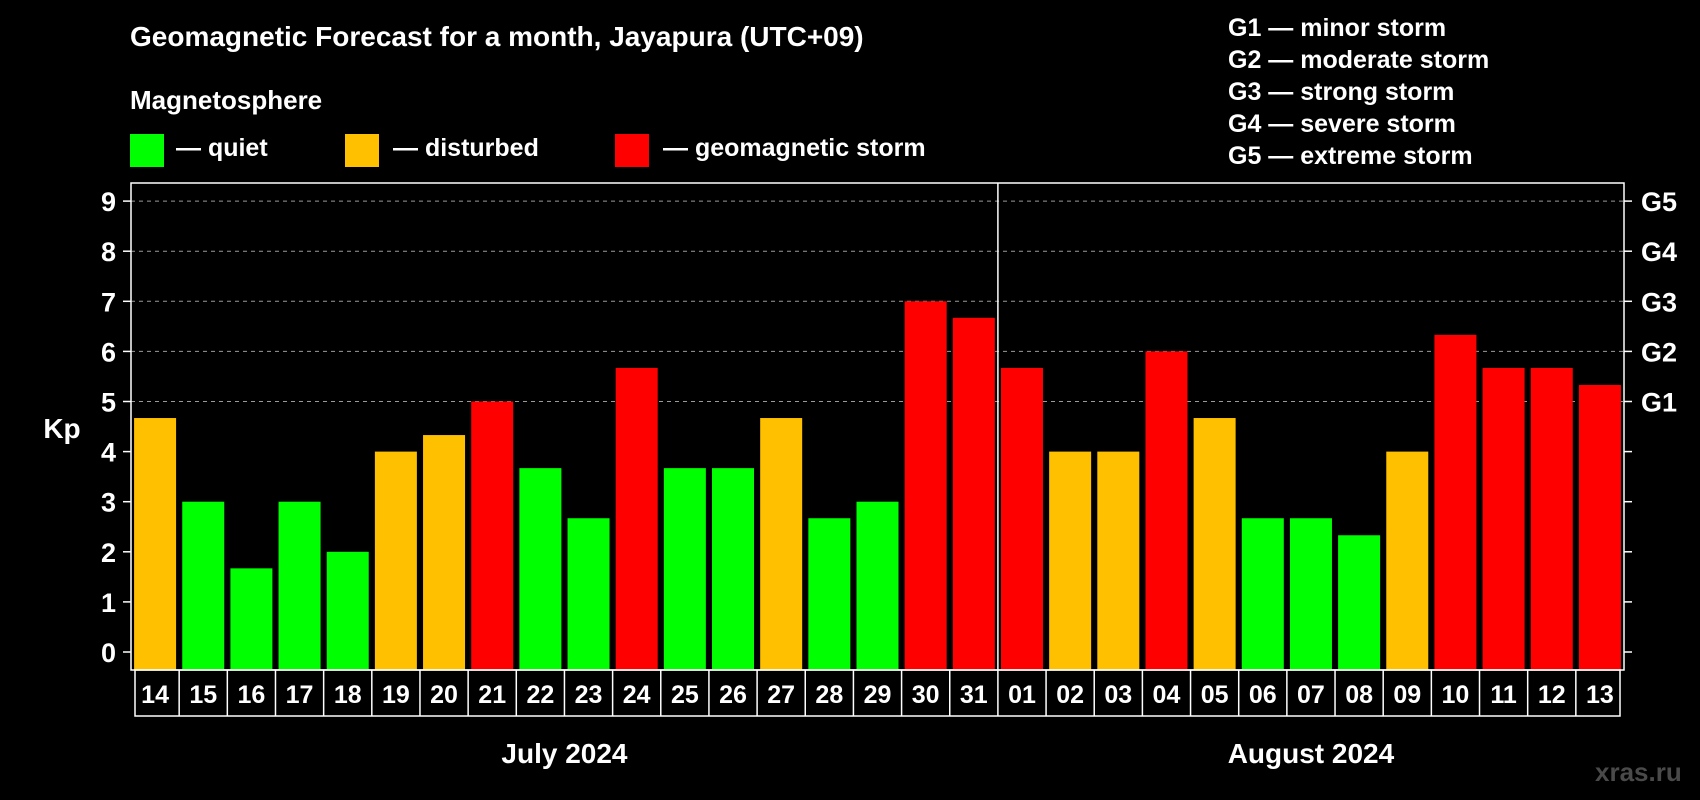  Describe the element at coordinates (108, 603) in the screenshot. I see `y-tick-label: 1` at that location.